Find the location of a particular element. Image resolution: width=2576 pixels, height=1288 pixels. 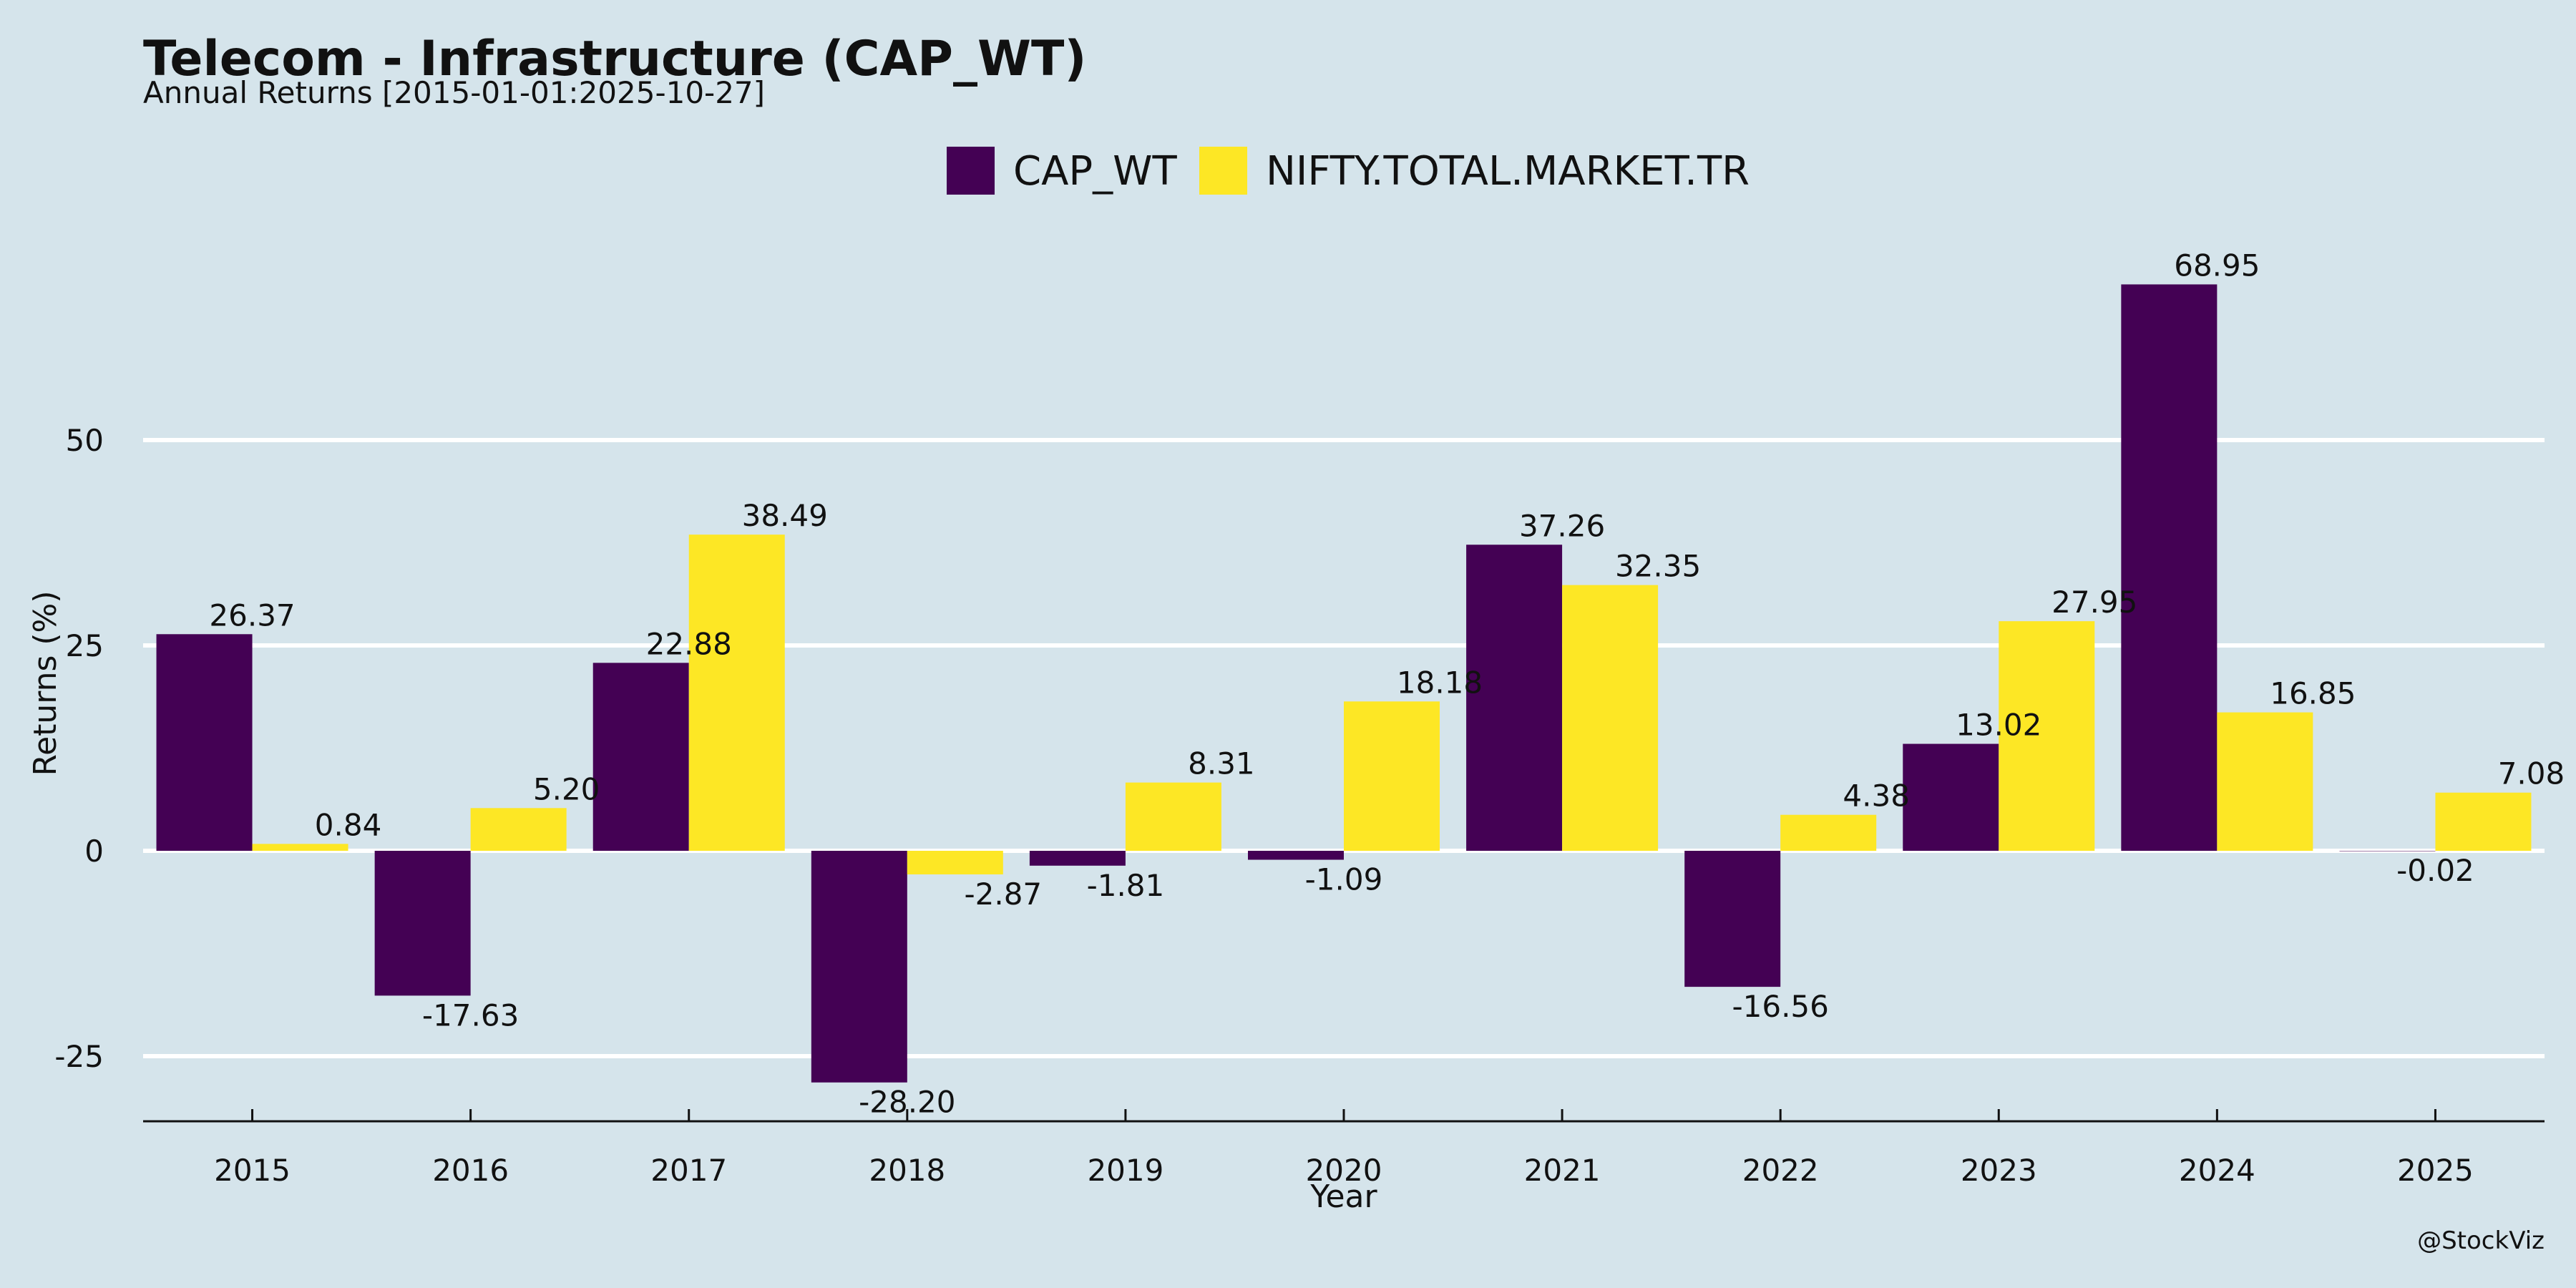

data-label: 0.84 is located at coordinates (348, 824).